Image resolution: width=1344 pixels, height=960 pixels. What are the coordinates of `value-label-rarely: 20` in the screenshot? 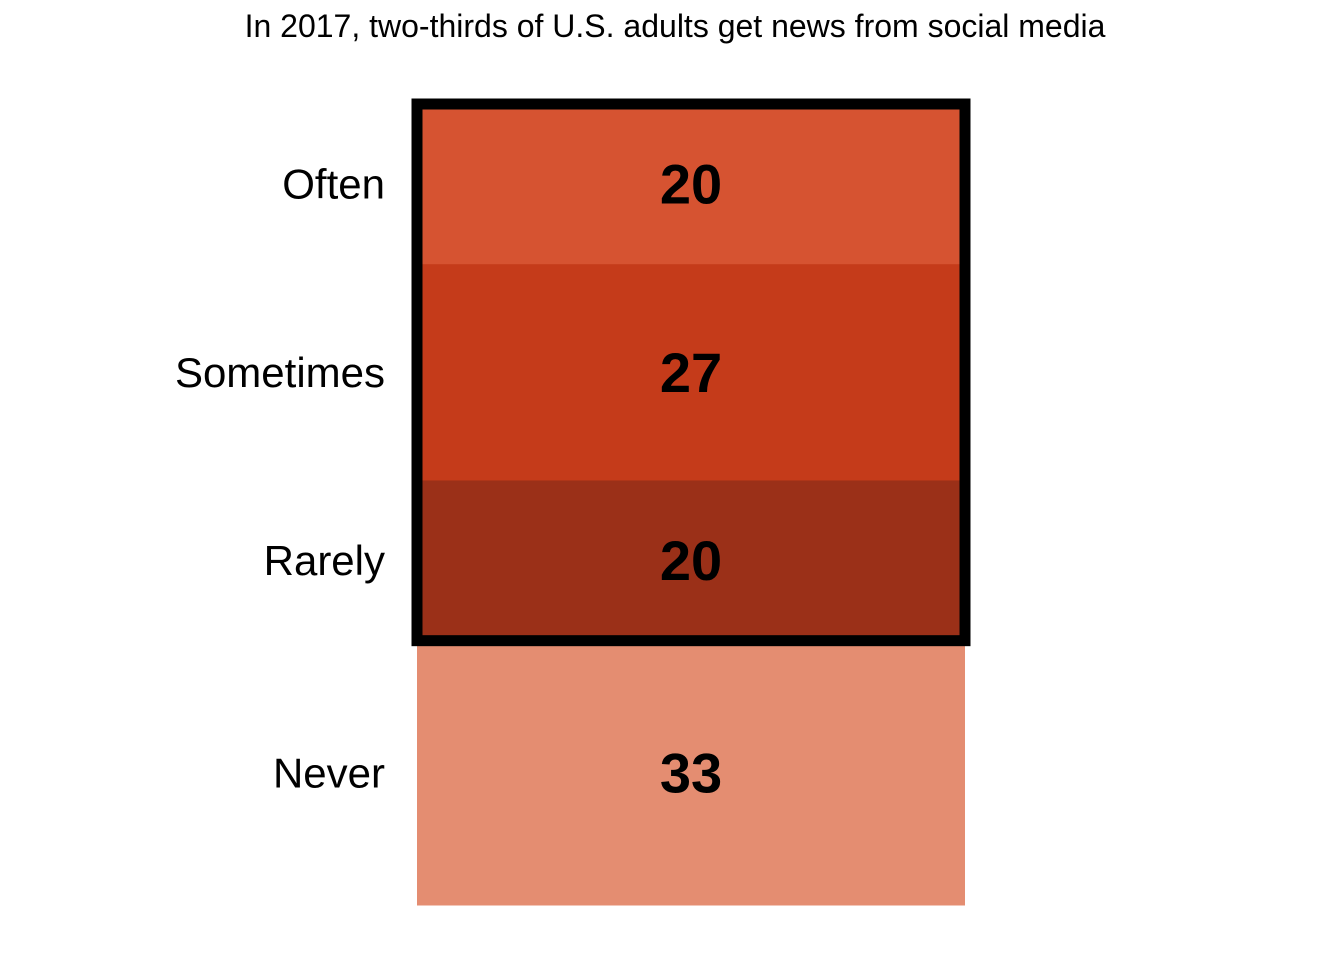 It's located at (691, 560).